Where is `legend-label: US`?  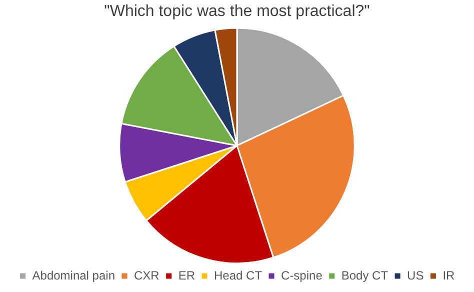 legend-label: US is located at coordinates (415, 275).